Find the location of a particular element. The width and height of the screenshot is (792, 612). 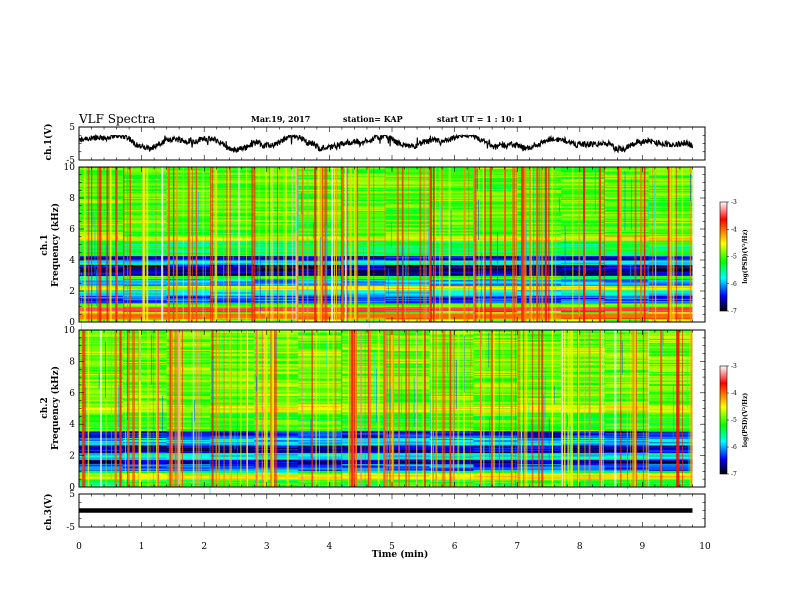

station-label: station= KAP is located at coordinates (373, 119).